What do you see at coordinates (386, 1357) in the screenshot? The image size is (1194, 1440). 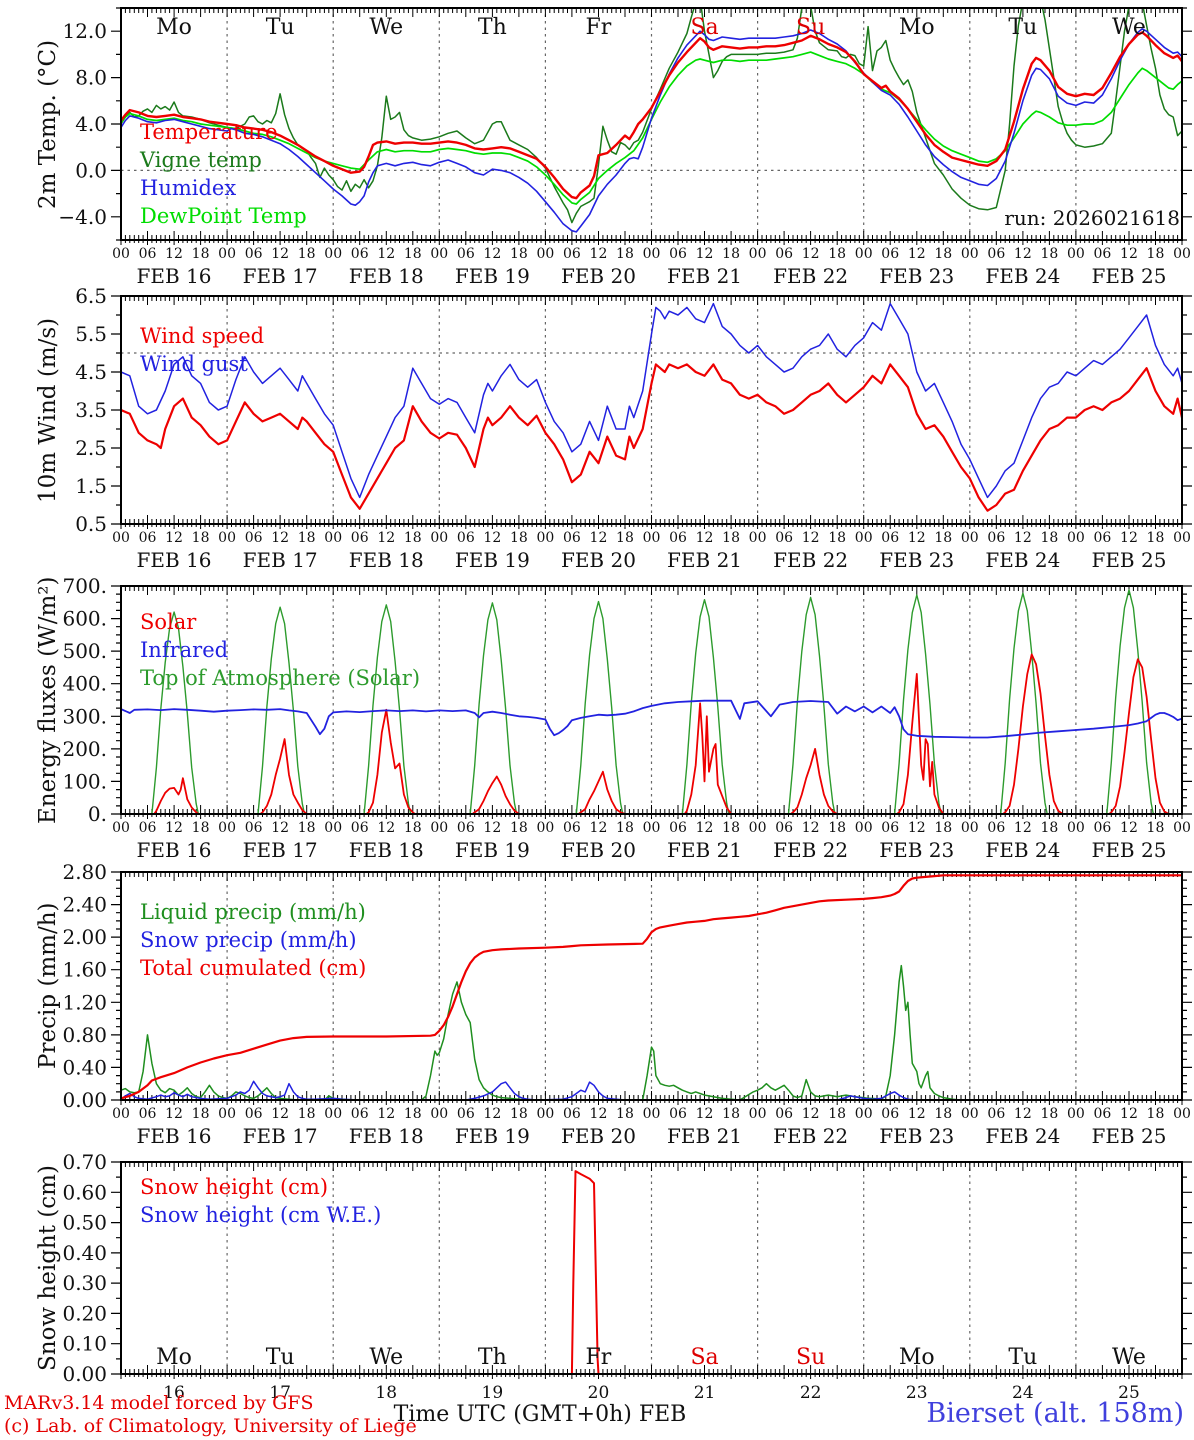 I see `weekday-label-we: We` at bounding box center [386, 1357].